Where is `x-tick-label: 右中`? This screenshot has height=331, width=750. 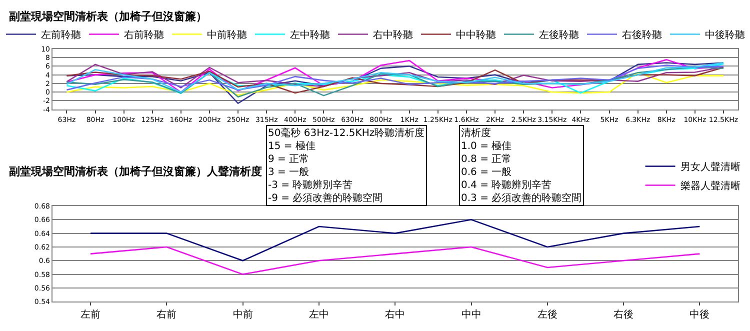
x-tick-label: 右中 is located at coordinates (395, 314).